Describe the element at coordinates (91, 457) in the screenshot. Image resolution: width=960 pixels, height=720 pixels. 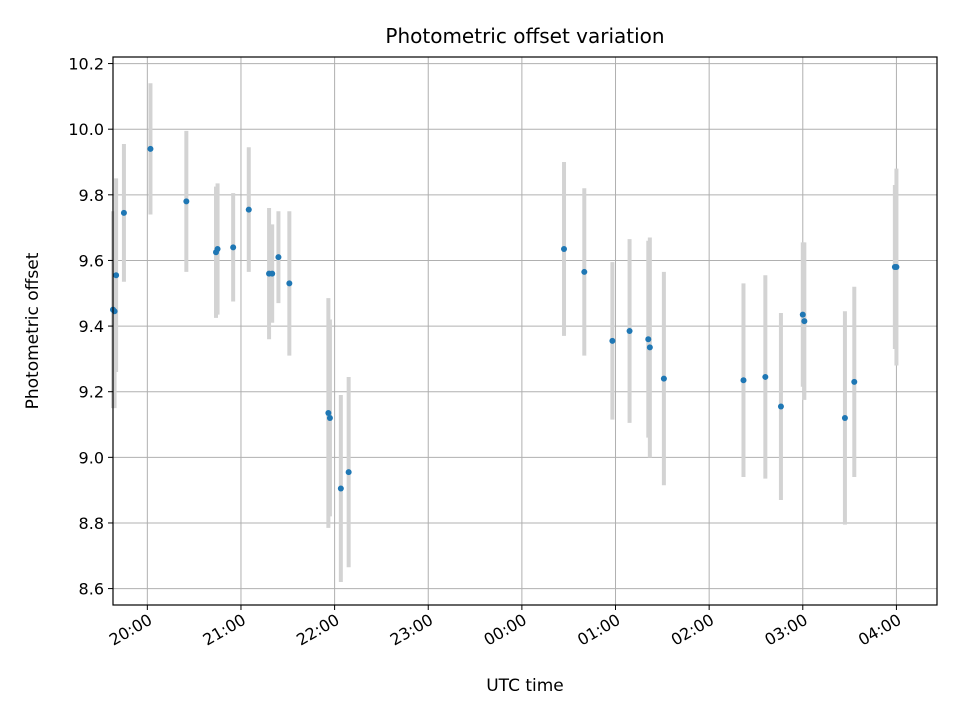
I see `y-tick-label: 9.0` at that location.